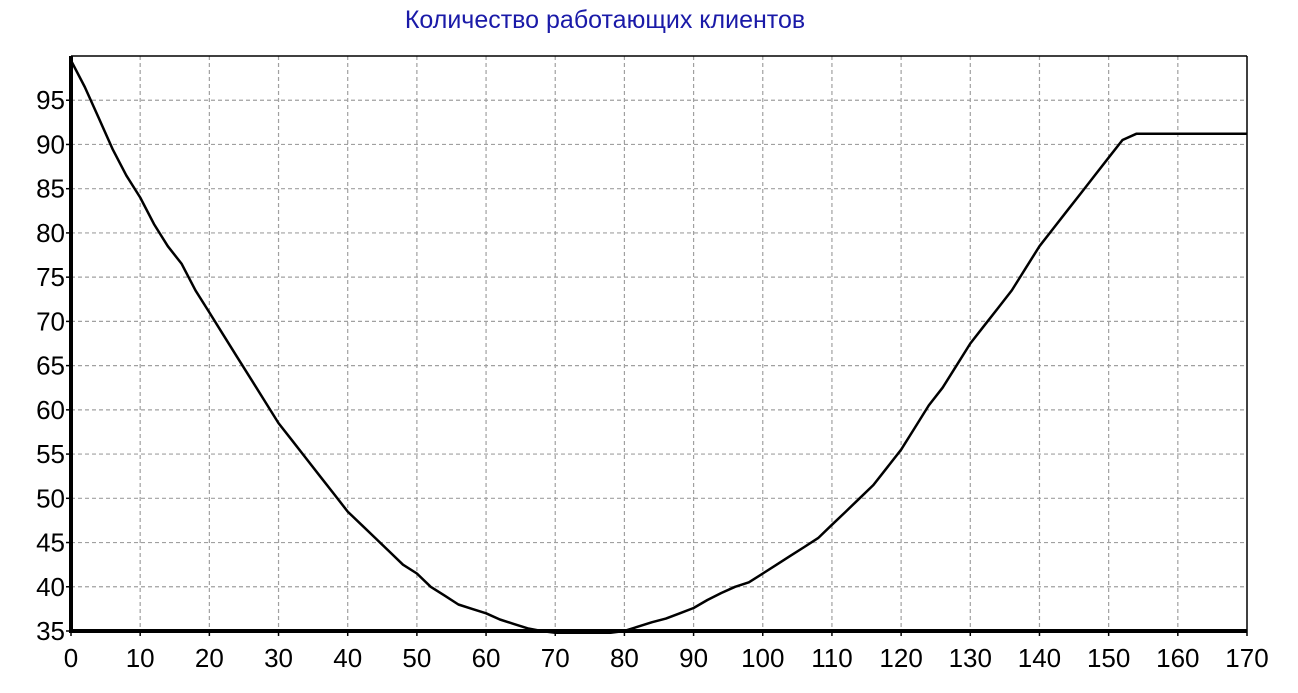 The height and width of the screenshot is (693, 1298). Describe the element at coordinates (50, 631) in the screenshot. I see `y-tick-label: 35` at that location.